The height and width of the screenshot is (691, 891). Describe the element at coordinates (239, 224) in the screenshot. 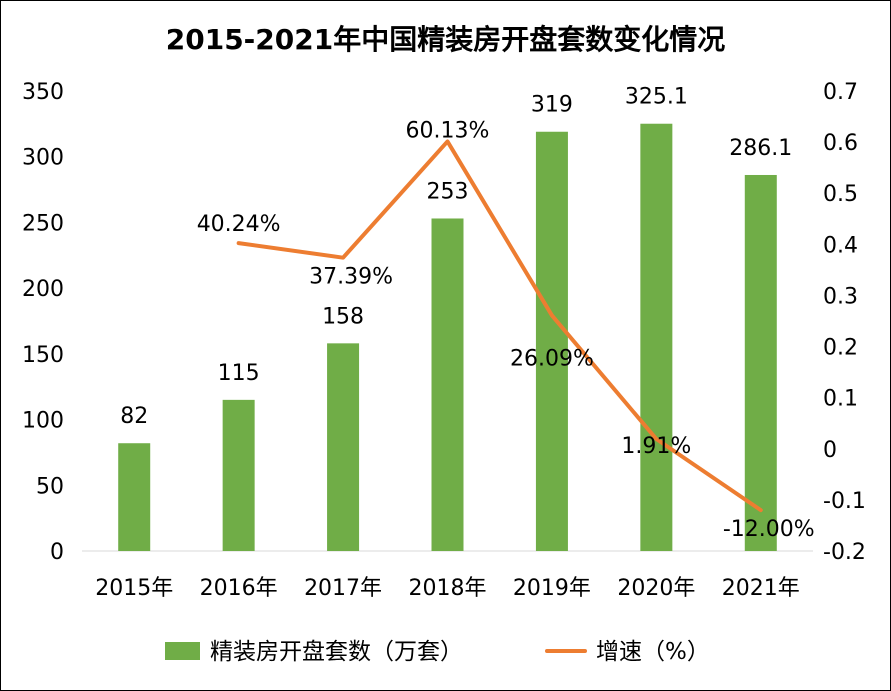

I see `line-value-label: 40.24%` at that location.